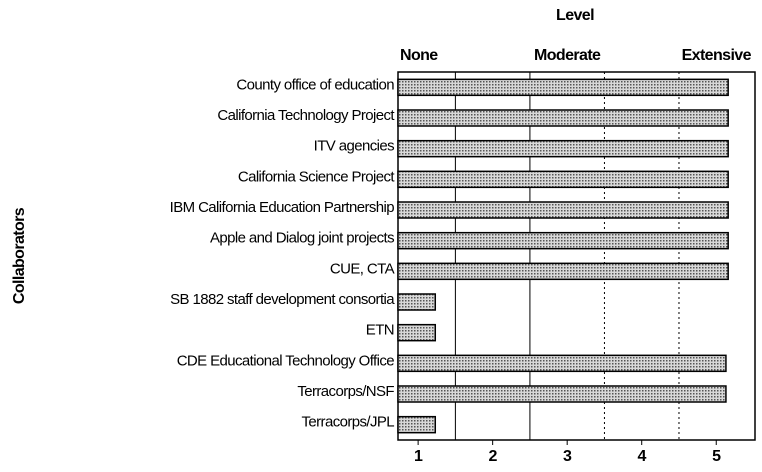 The image size is (762, 472). What do you see at coordinates (282, 299) in the screenshot?
I see `y-tick-label: SB 1882 staff development consortia` at bounding box center [282, 299].